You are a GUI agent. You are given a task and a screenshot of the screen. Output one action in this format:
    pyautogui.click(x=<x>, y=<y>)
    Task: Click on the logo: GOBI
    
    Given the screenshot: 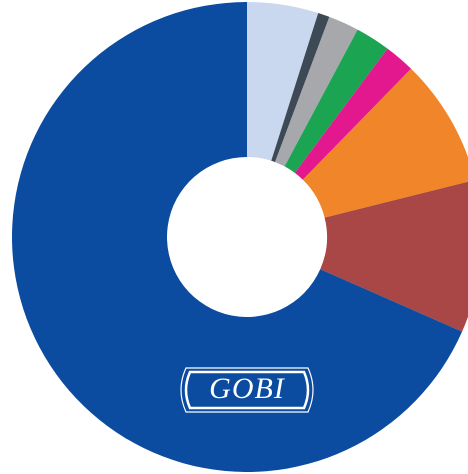 What is the action you would take?
    pyautogui.click(x=247, y=390)
    